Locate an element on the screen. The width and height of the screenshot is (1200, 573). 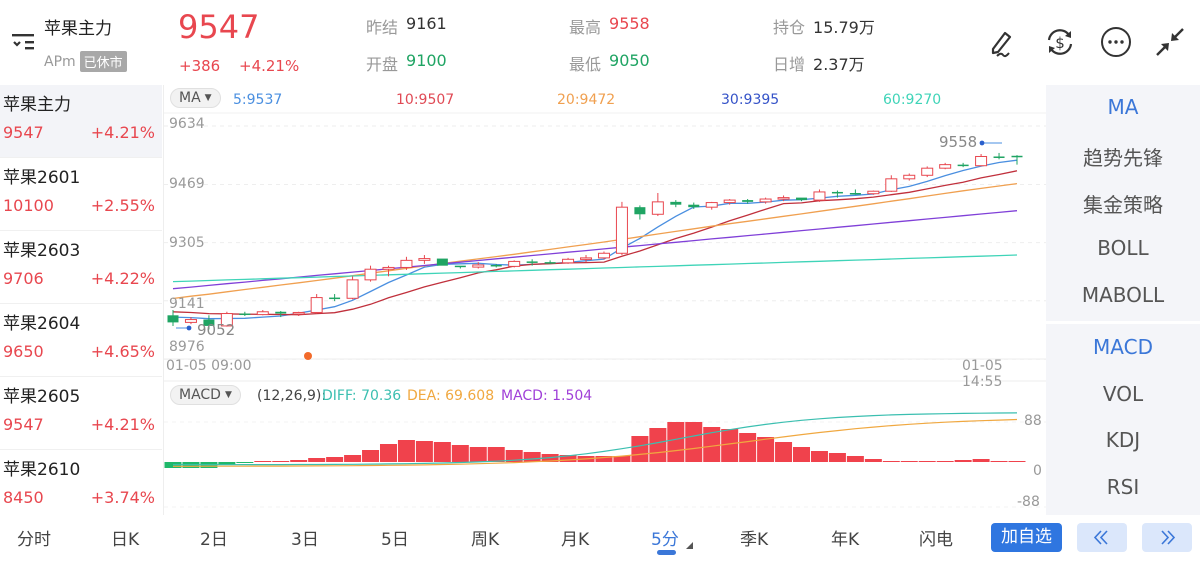
indicator-trend-pioneer: 趋势先锋 is located at coordinates (1123, 158).